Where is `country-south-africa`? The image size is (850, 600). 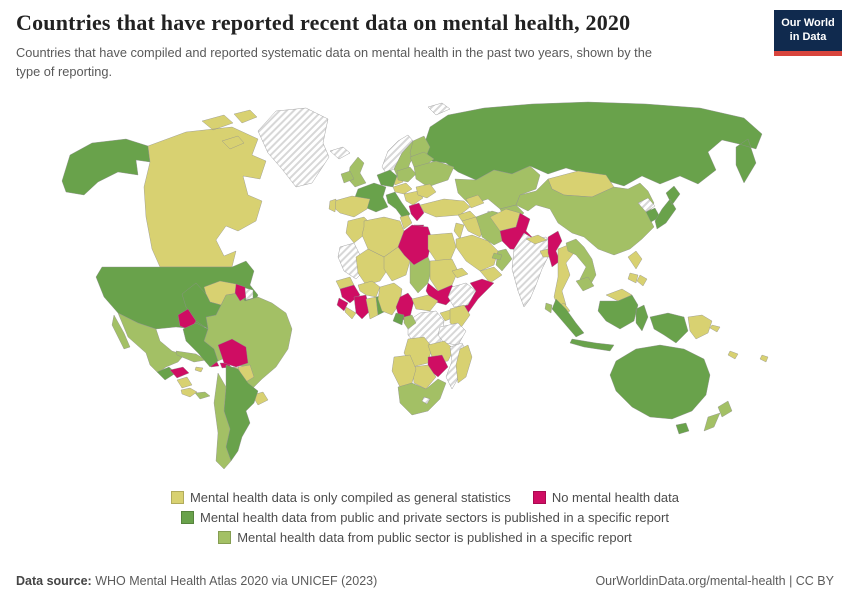
country-south-africa is located at coordinates (422, 397).